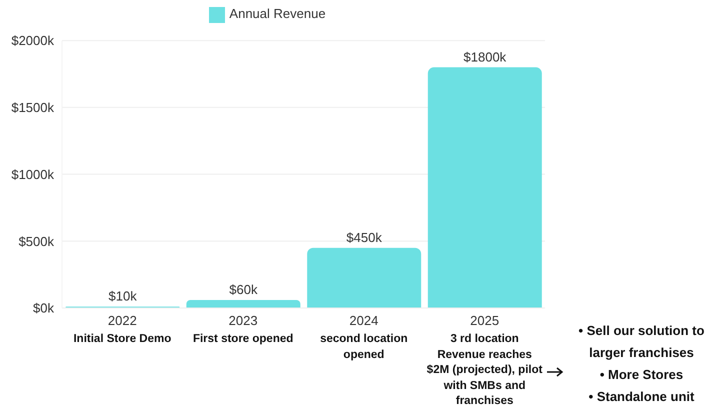 This screenshot has height=415, width=723. Describe the element at coordinates (642, 397) in the screenshot. I see `text: • Standalone unit` at that location.